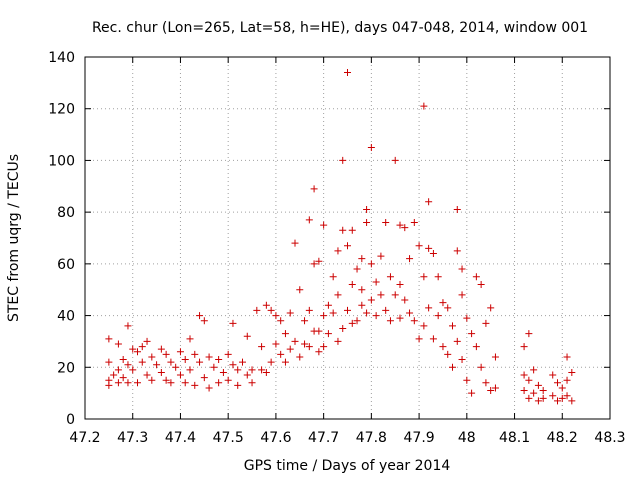 The width and height of the screenshot is (640, 480). What do you see at coordinates (66, 317) in the screenshot?
I see `y-tick-label: 40` at bounding box center [66, 317].